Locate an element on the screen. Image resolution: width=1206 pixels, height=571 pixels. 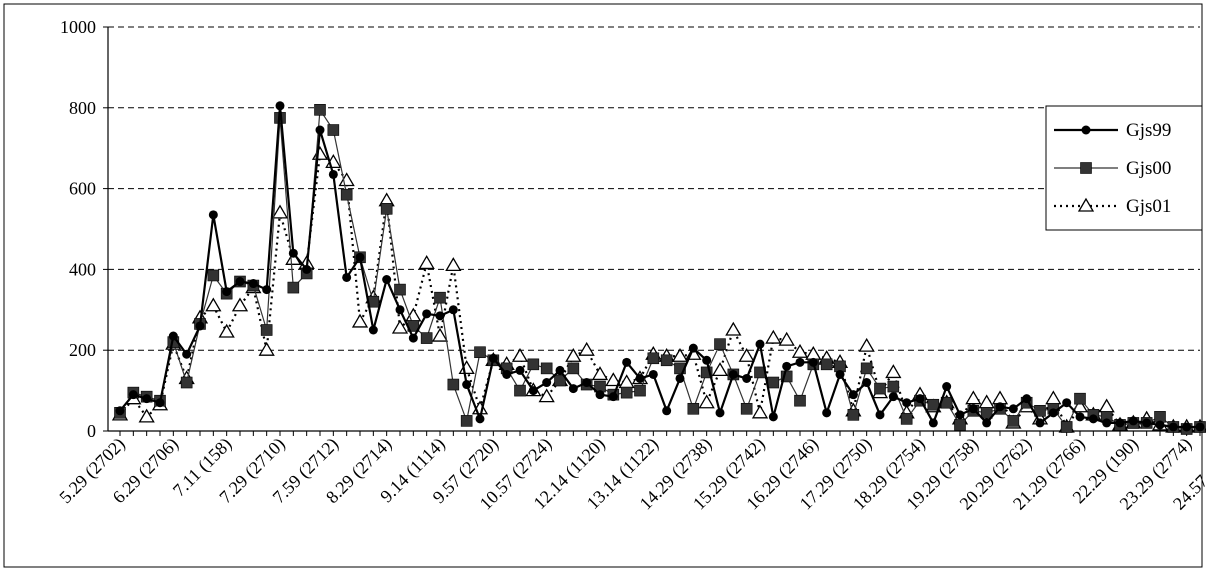
y-tick-label: 600 is located at coordinates (82, 189).